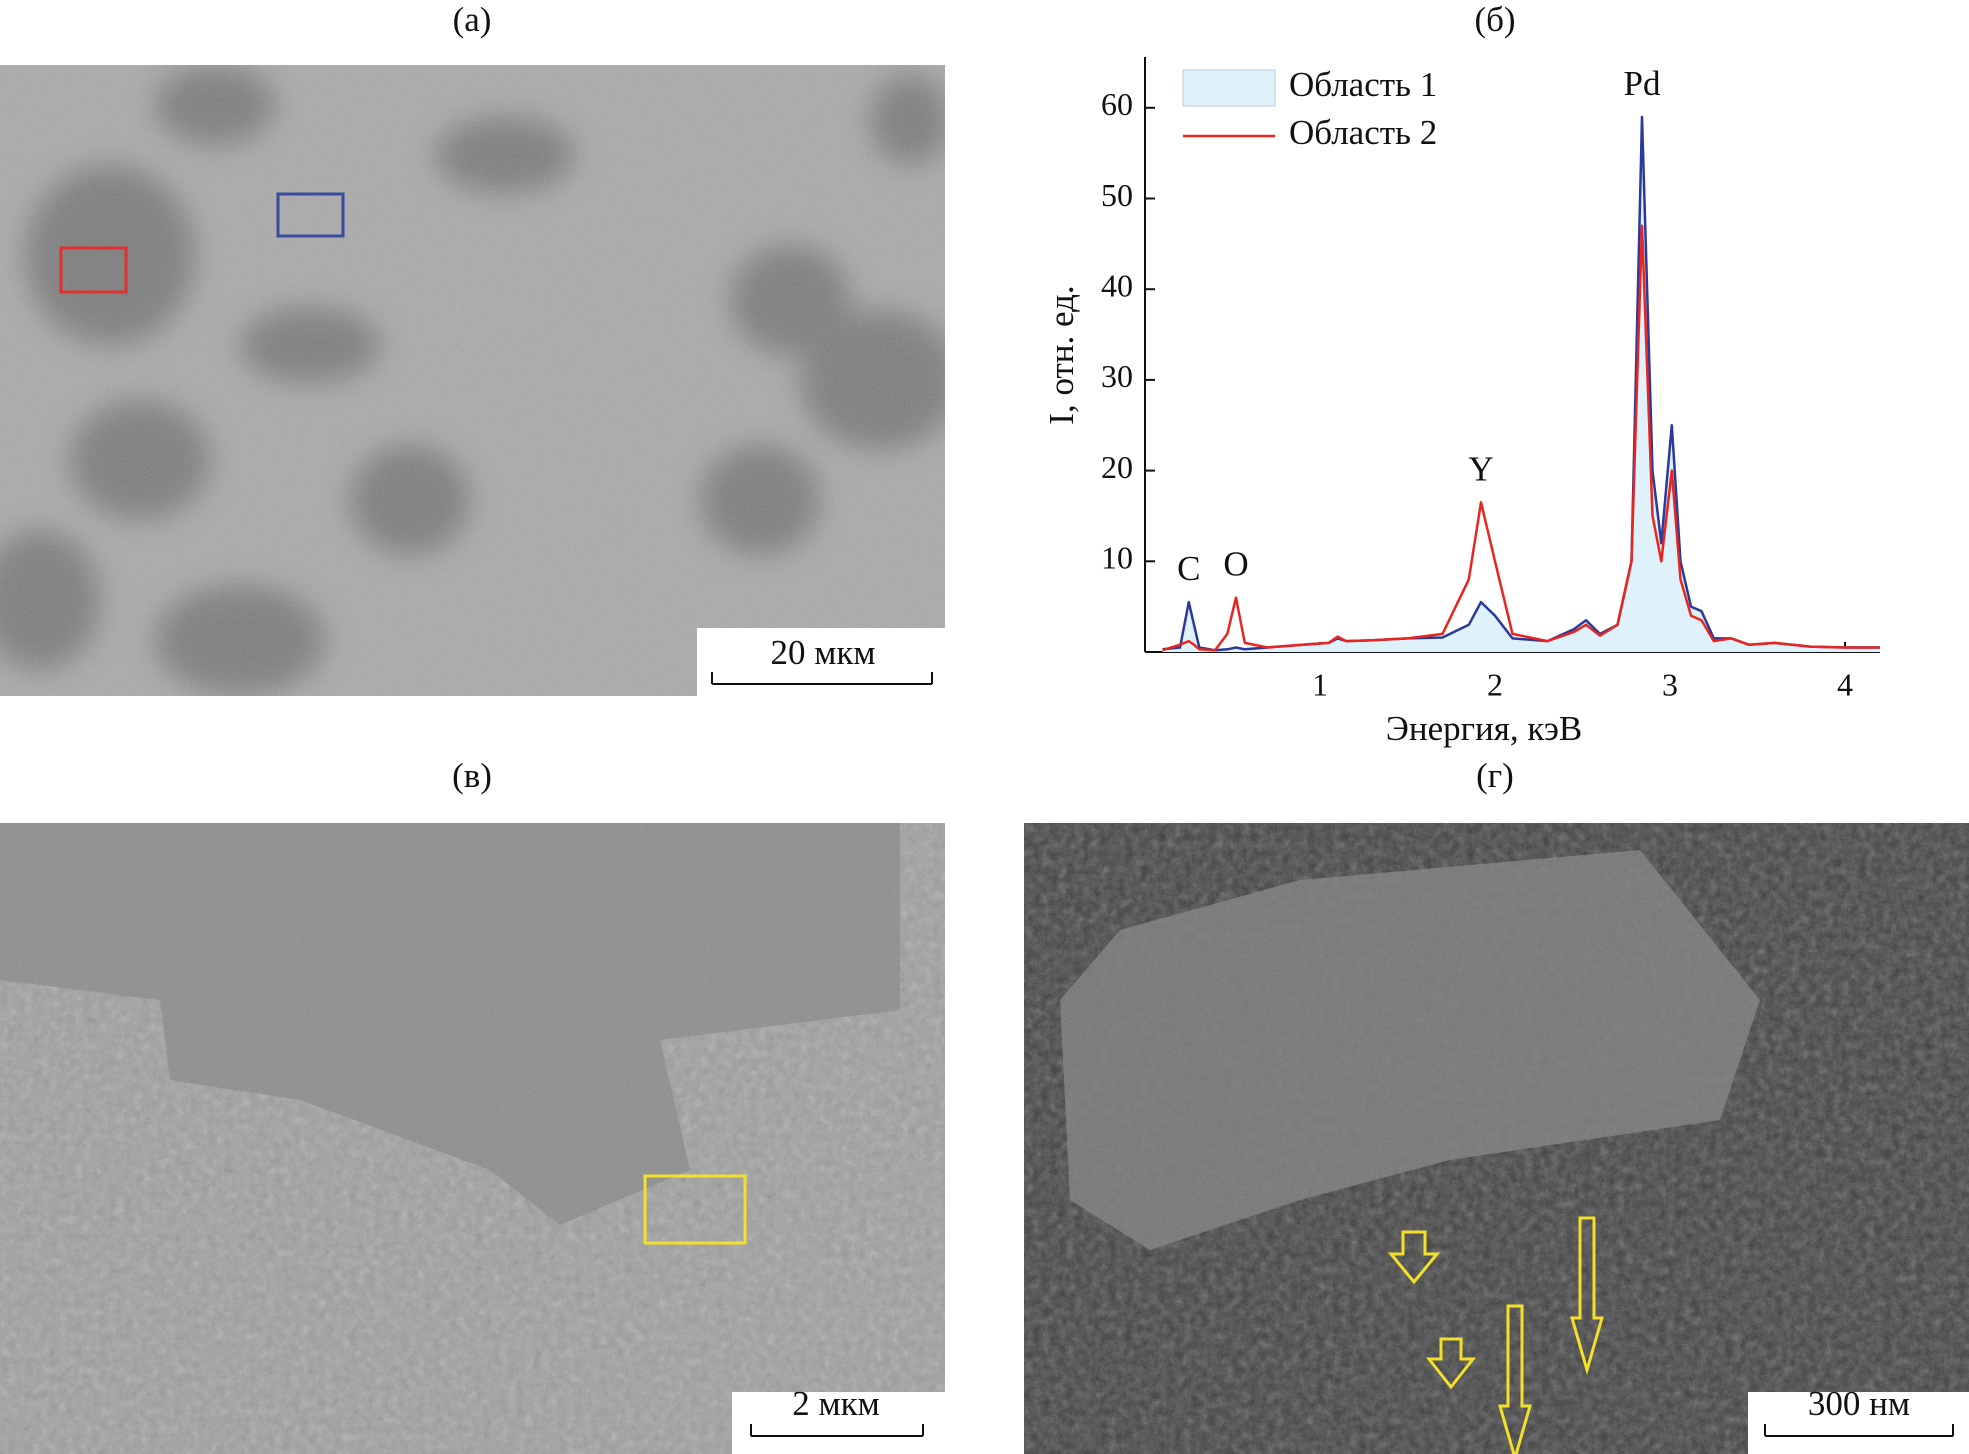 The width and height of the screenshot is (1969, 1454). What do you see at coordinates (1117, 286) in the screenshot?
I see `y-tick-label: 40` at bounding box center [1117, 286].